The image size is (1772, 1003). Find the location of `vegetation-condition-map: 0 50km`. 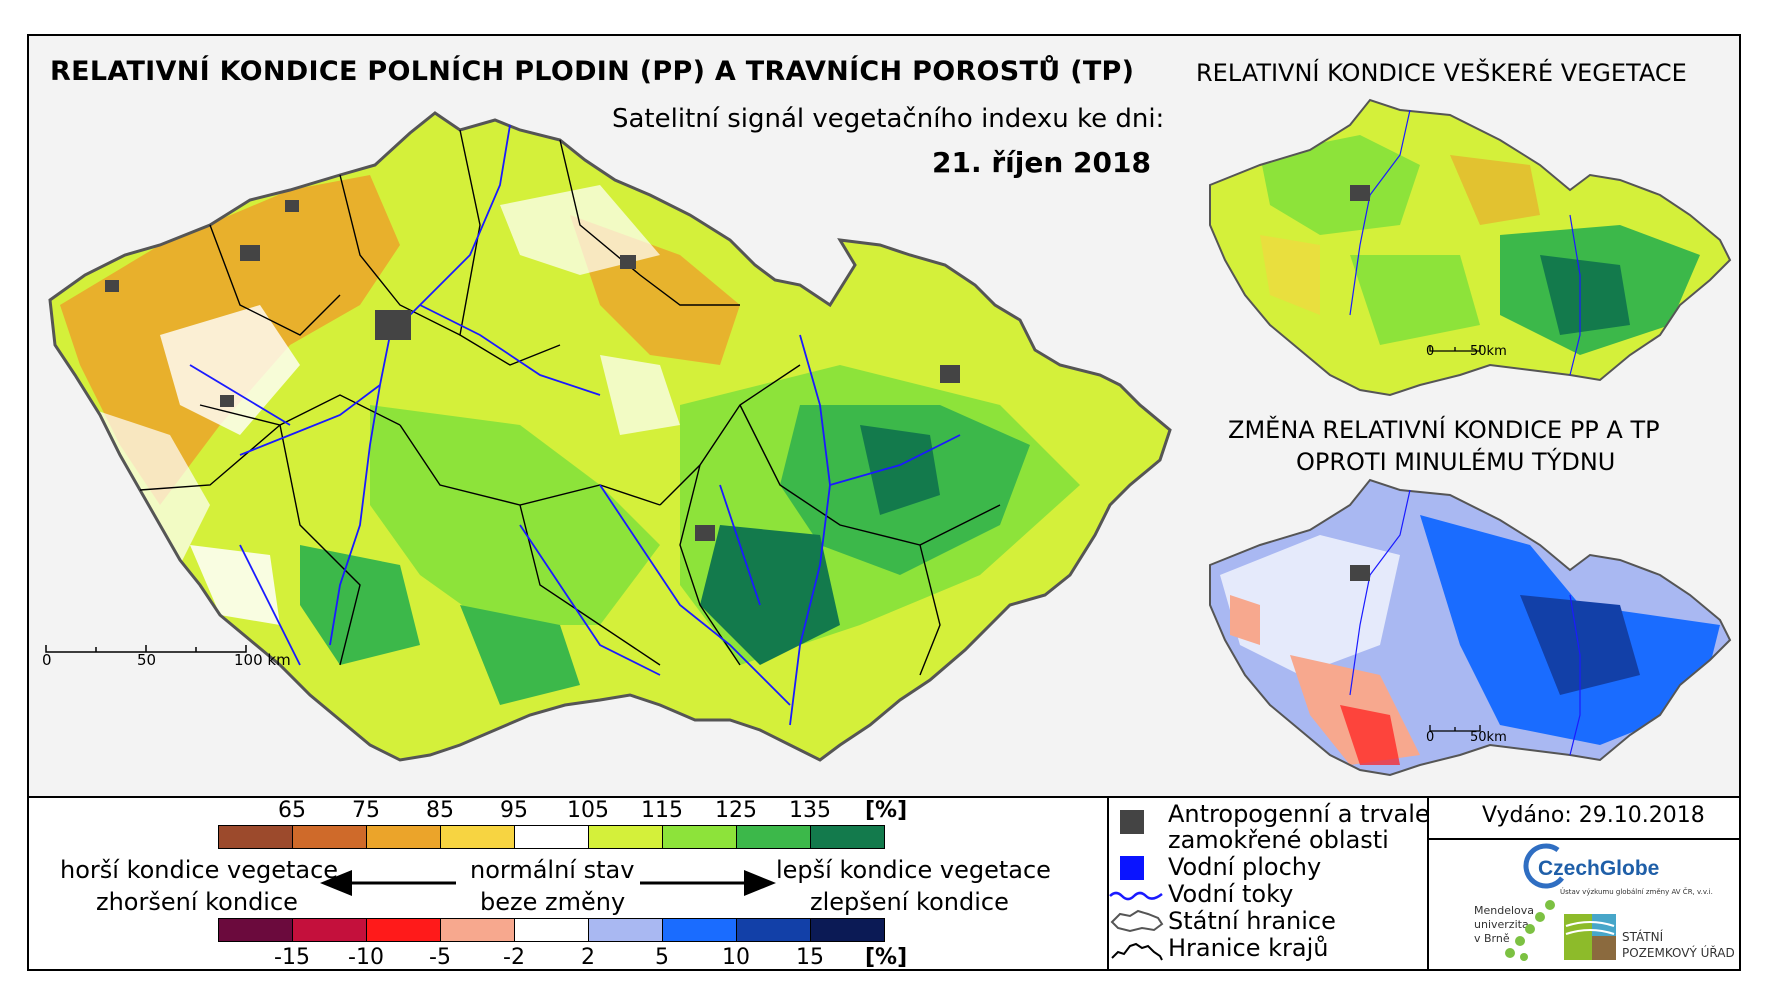

vegetation-condition-map: 0 50km is located at coordinates (1470, 247).